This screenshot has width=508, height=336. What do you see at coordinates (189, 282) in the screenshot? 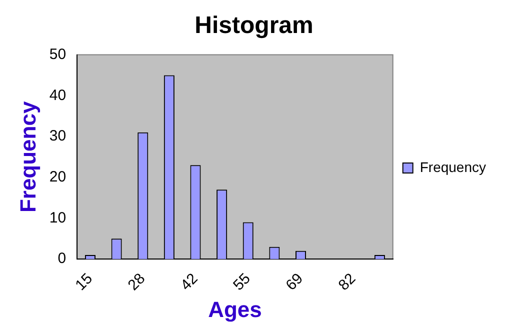
I see `x-tick-label: 42` at bounding box center [189, 282].